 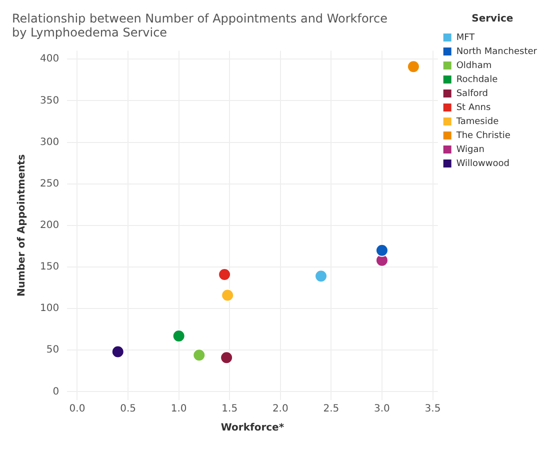 I want to click on legend-label: Wigan, so click(x=470, y=149).